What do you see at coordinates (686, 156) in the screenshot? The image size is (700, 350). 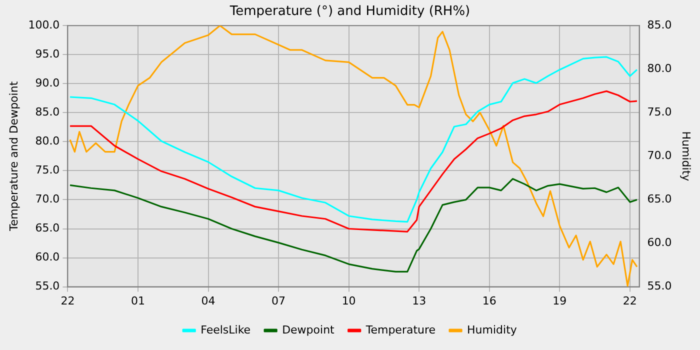 I see `y2-axis-title: Humidity` at bounding box center [686, 156].